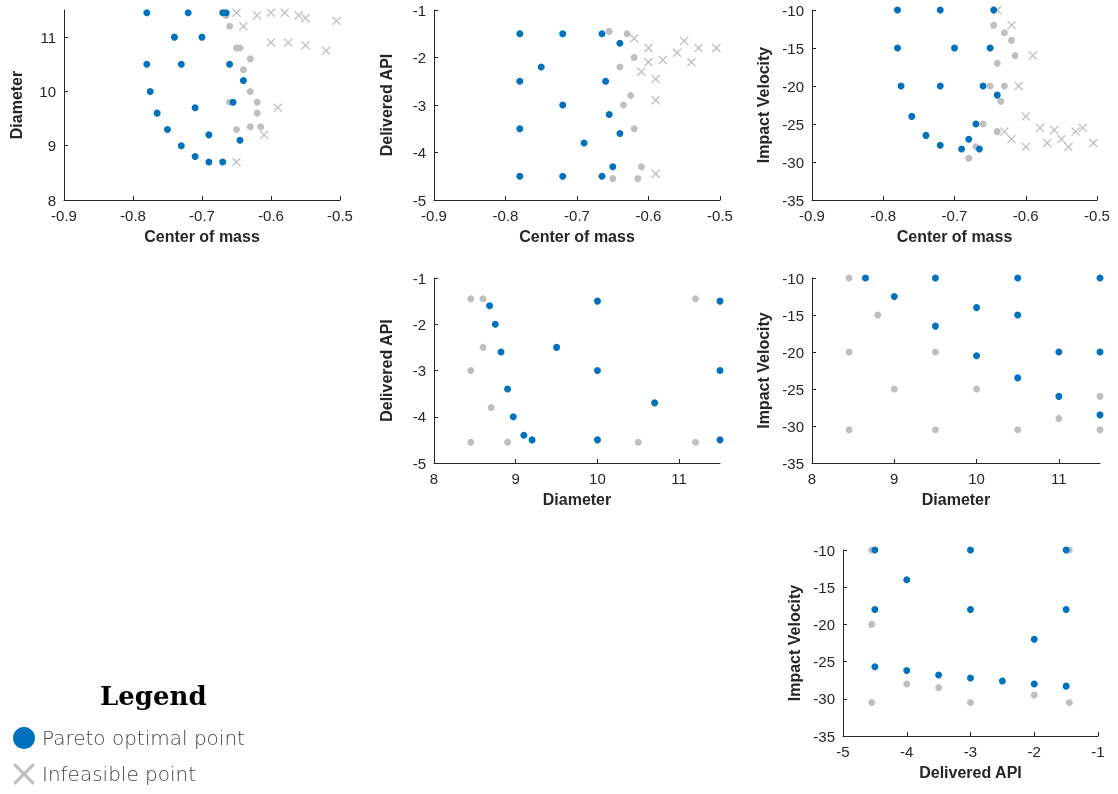  Describe the element at coordinates (1097, 215) in the screenshot. I see `x-tick-label: -0.5` at that location.